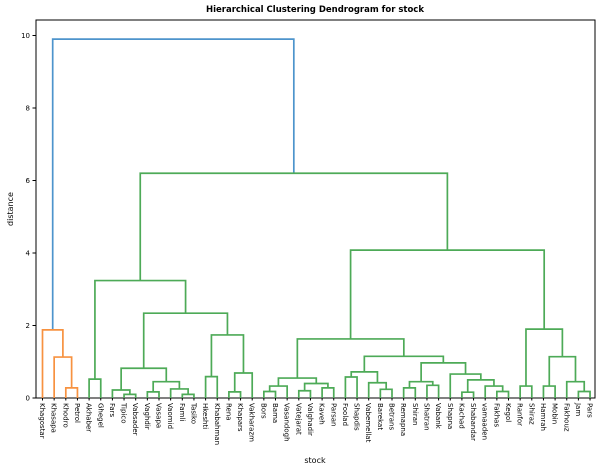  What do you see at coordinates (380, 416) in the screenshot?
I see `leaf-label: Barekat` at bounding box center [380, 416].